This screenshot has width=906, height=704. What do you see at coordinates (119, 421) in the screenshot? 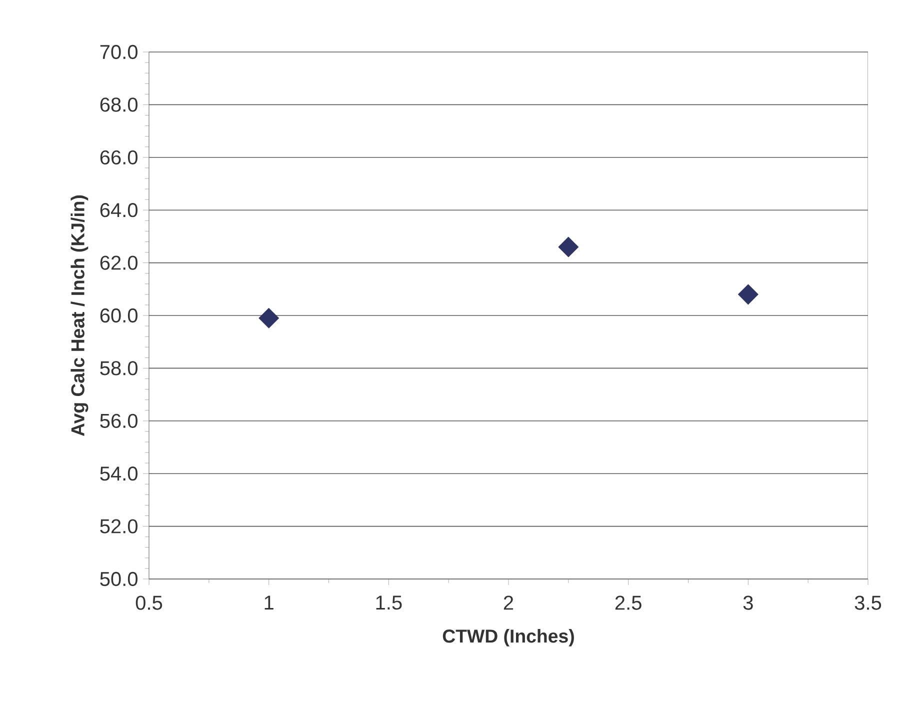
I see `y-tick-label: 56.0` at bounding box center [119, 421].